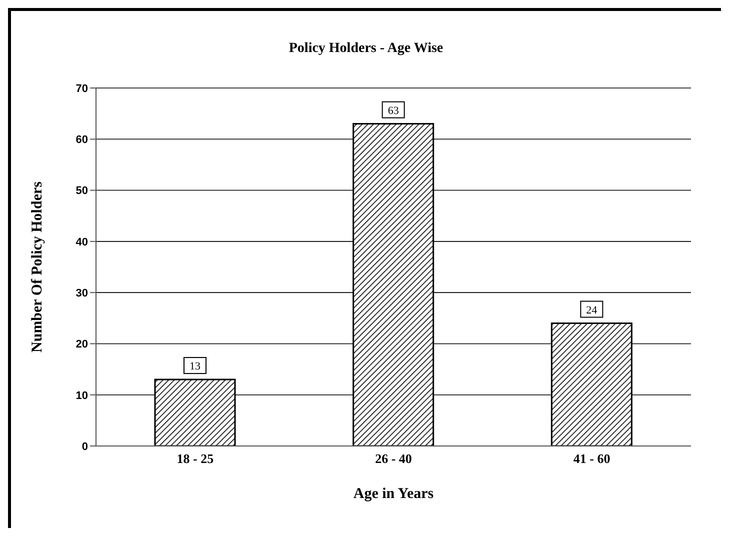  What do you see at coordinates (82, 242) in the screenshot?
I see `y-tick-label: 40` at bounding box center [82, 242].